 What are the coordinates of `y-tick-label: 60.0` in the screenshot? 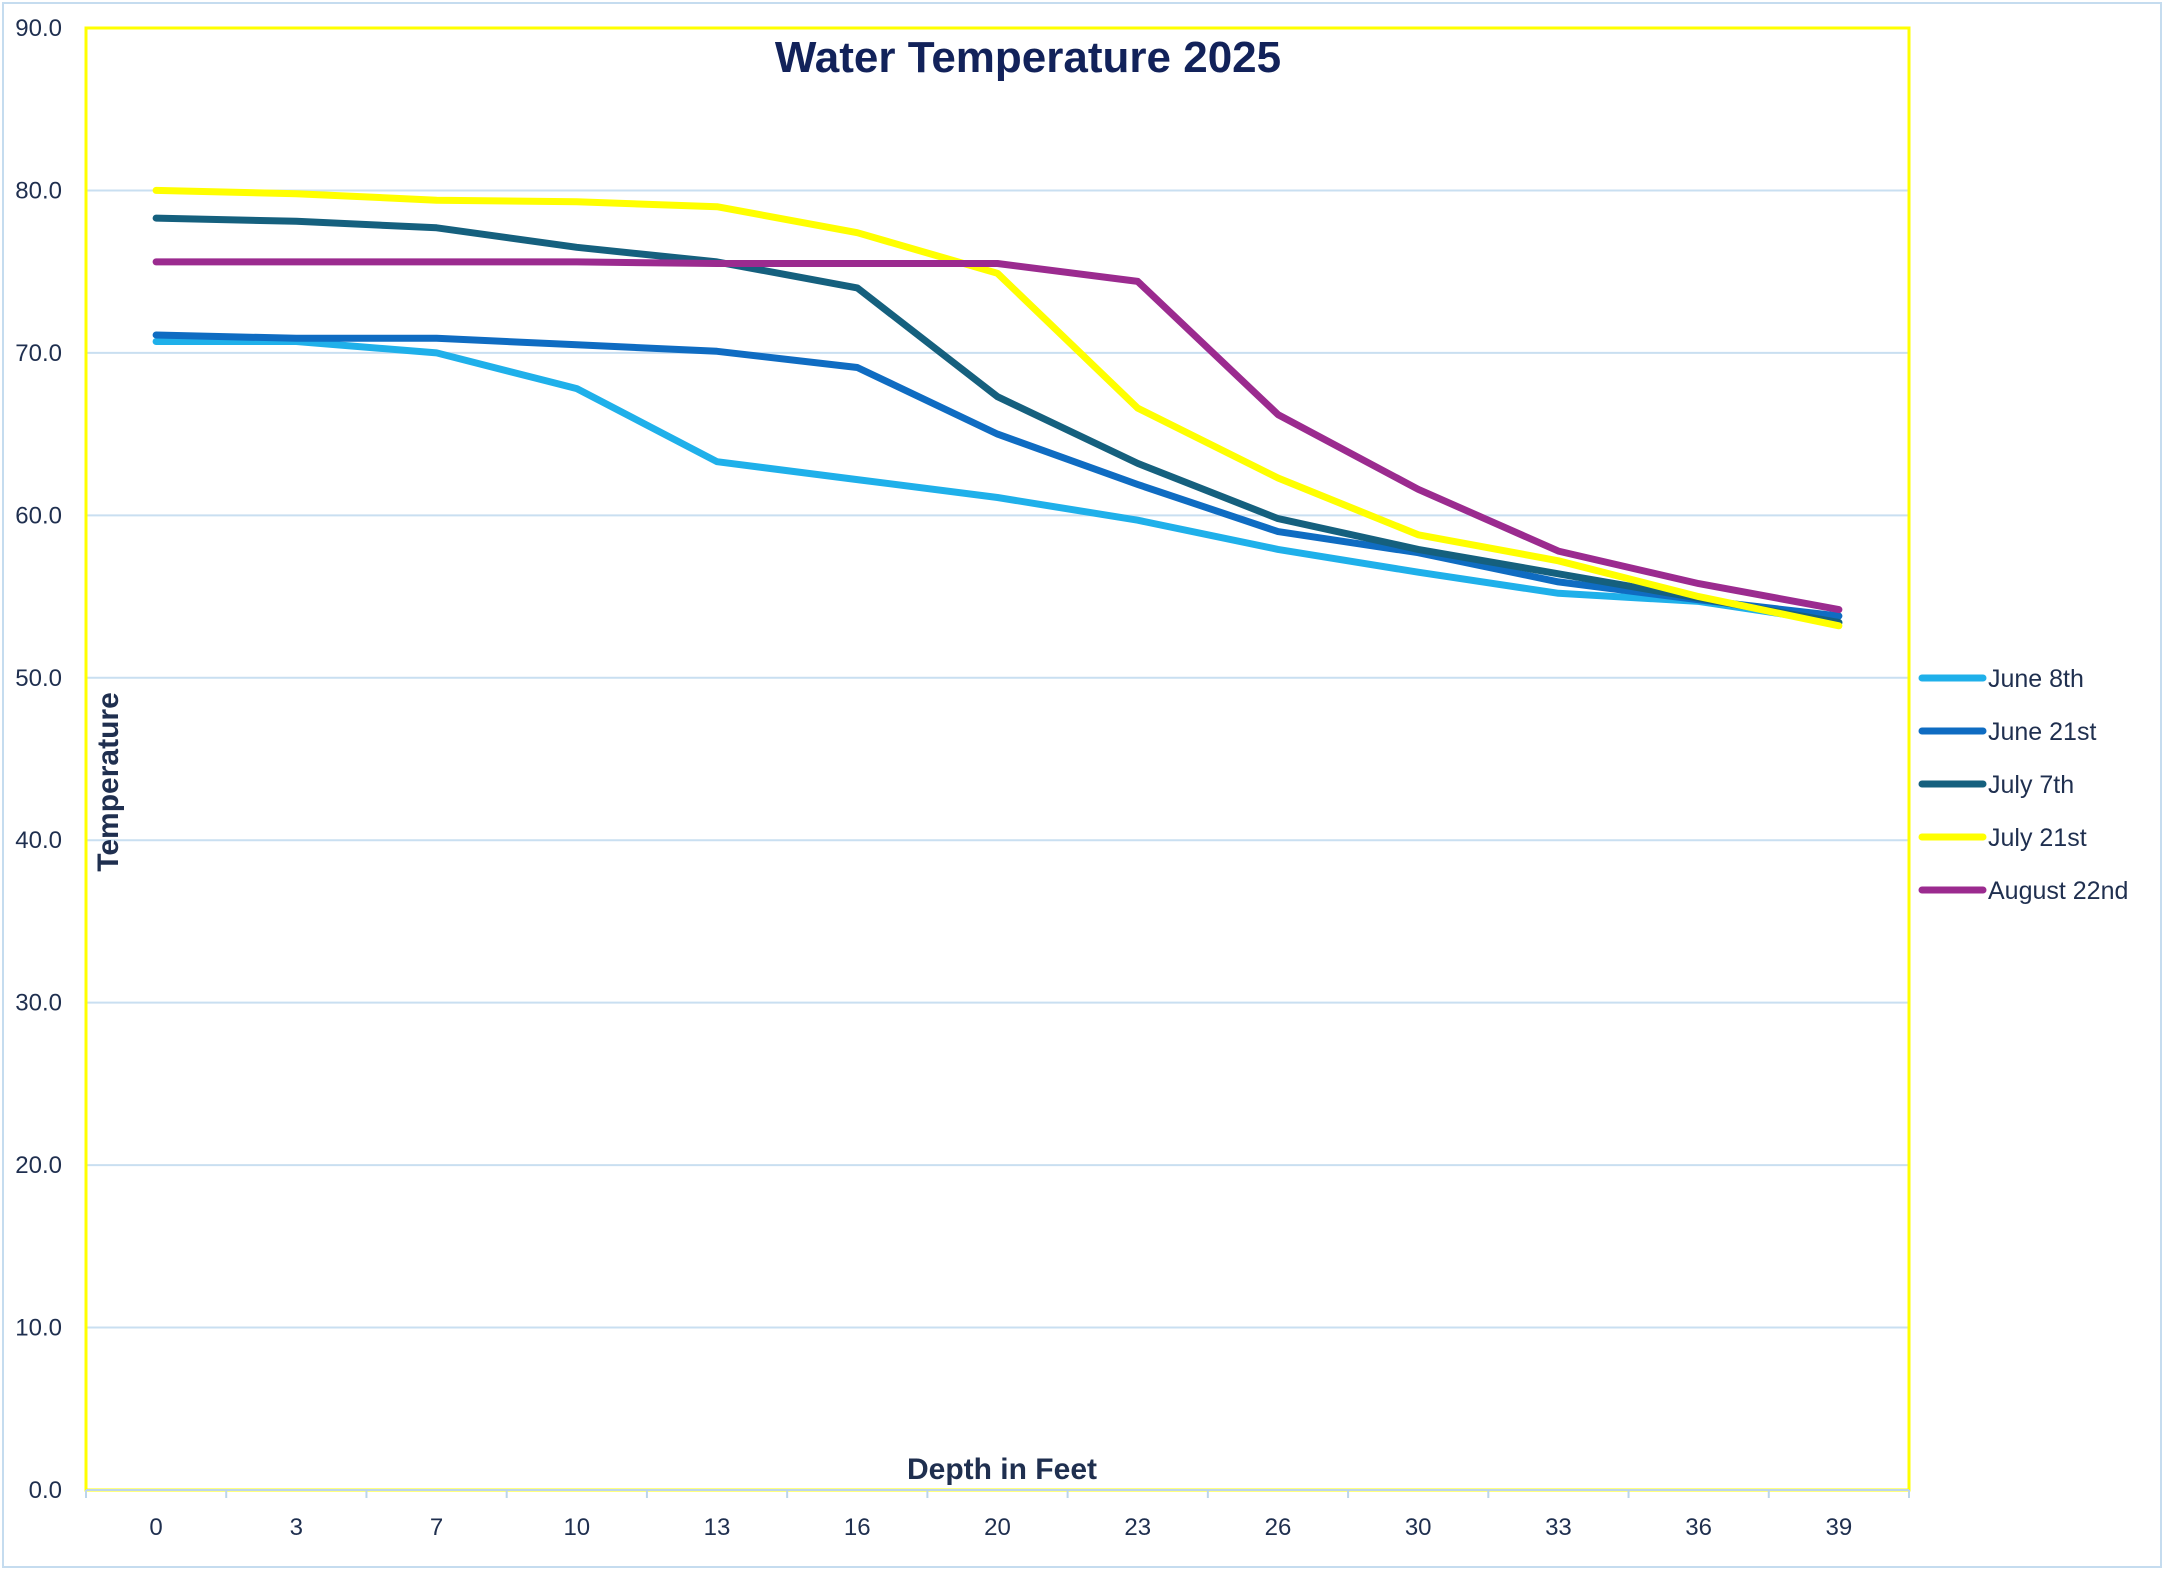 It's located at (38, 515).